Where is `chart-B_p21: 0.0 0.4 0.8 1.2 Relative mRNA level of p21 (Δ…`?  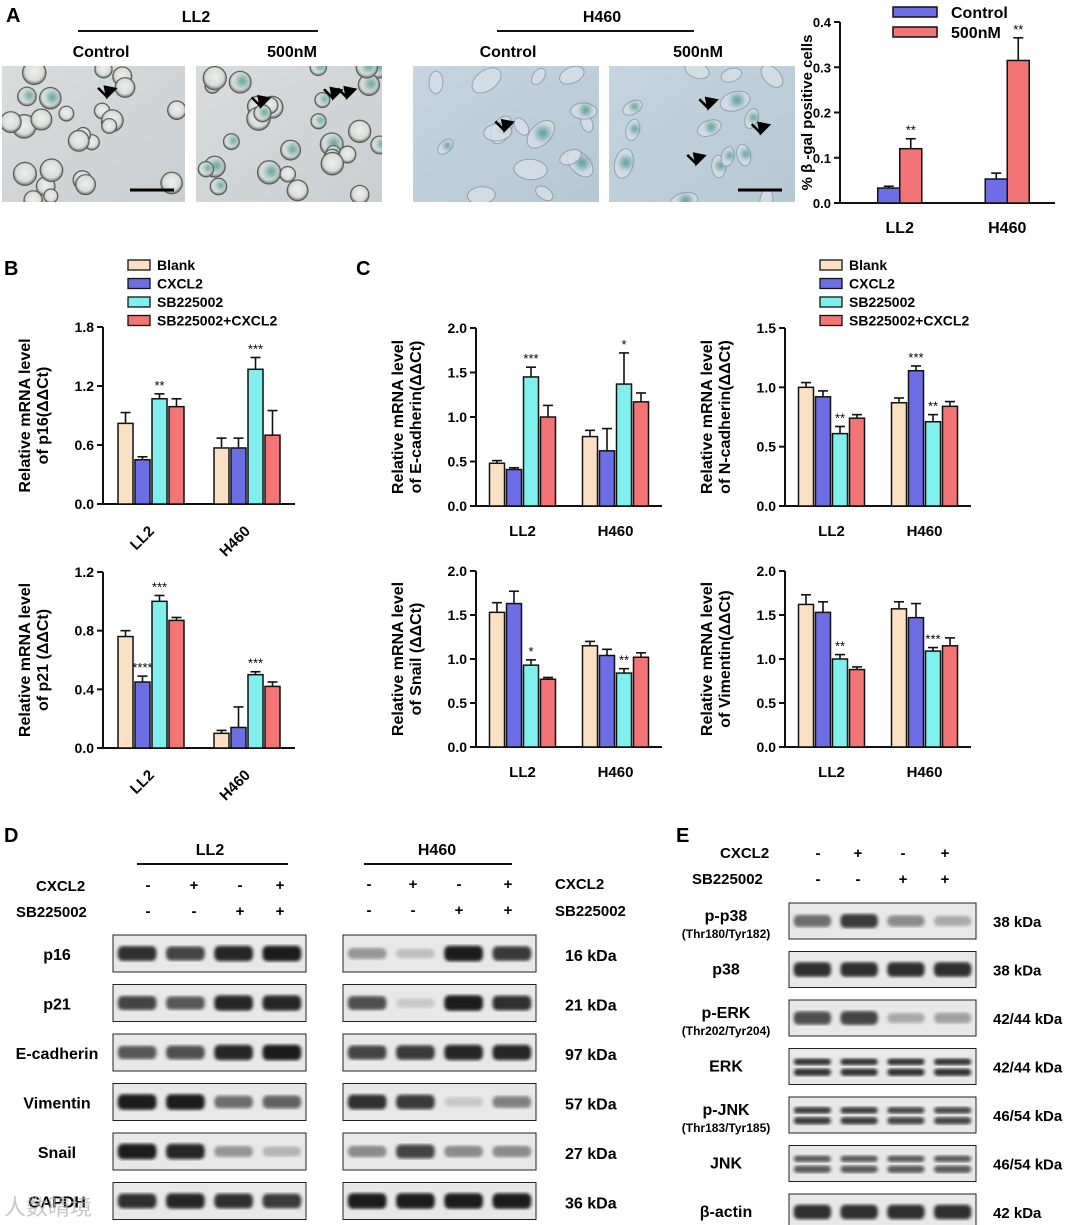
chart-B_p21: 0.0 0.4 0.8 1.2 Relative mRNA level of p21 (Δ… is located at coordinates (156, 684).